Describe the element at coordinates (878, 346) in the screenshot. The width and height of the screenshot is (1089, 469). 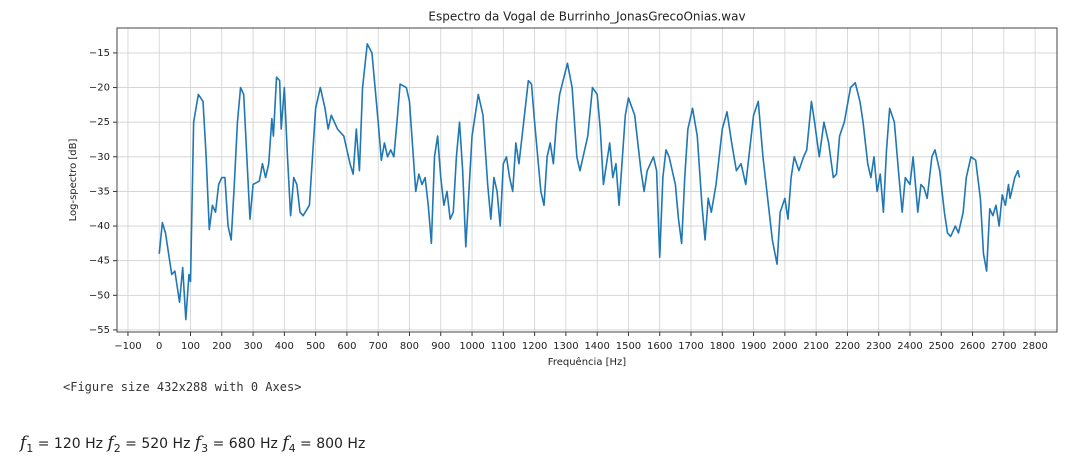
I see `x-tick-label: 2300` at that location.